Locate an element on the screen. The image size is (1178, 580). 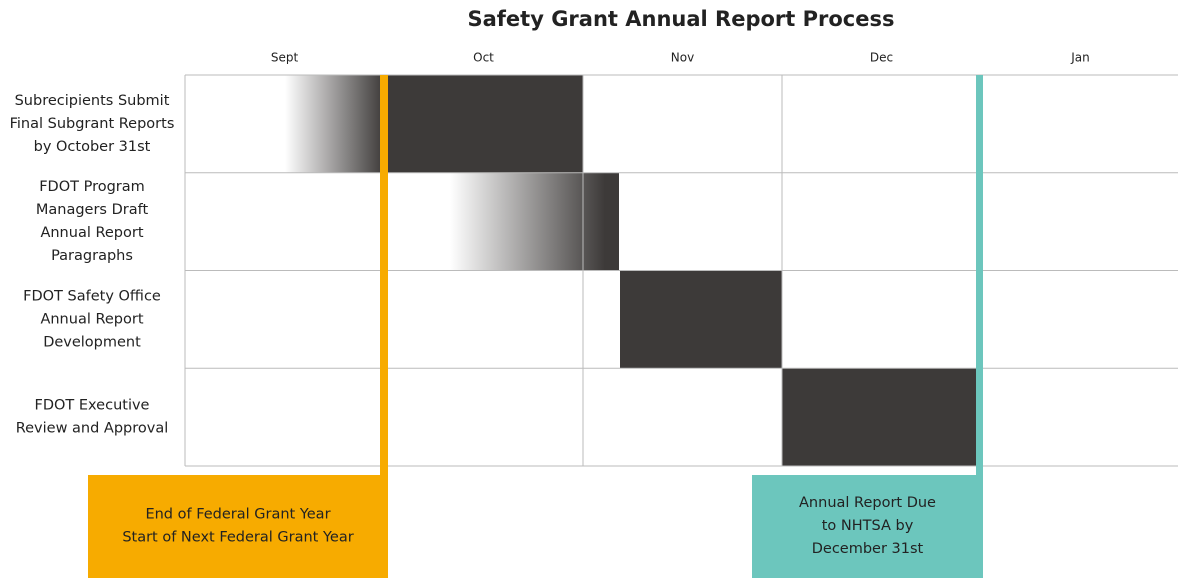
callout-text: to NHTSA by is located at coordinates (868, 526).